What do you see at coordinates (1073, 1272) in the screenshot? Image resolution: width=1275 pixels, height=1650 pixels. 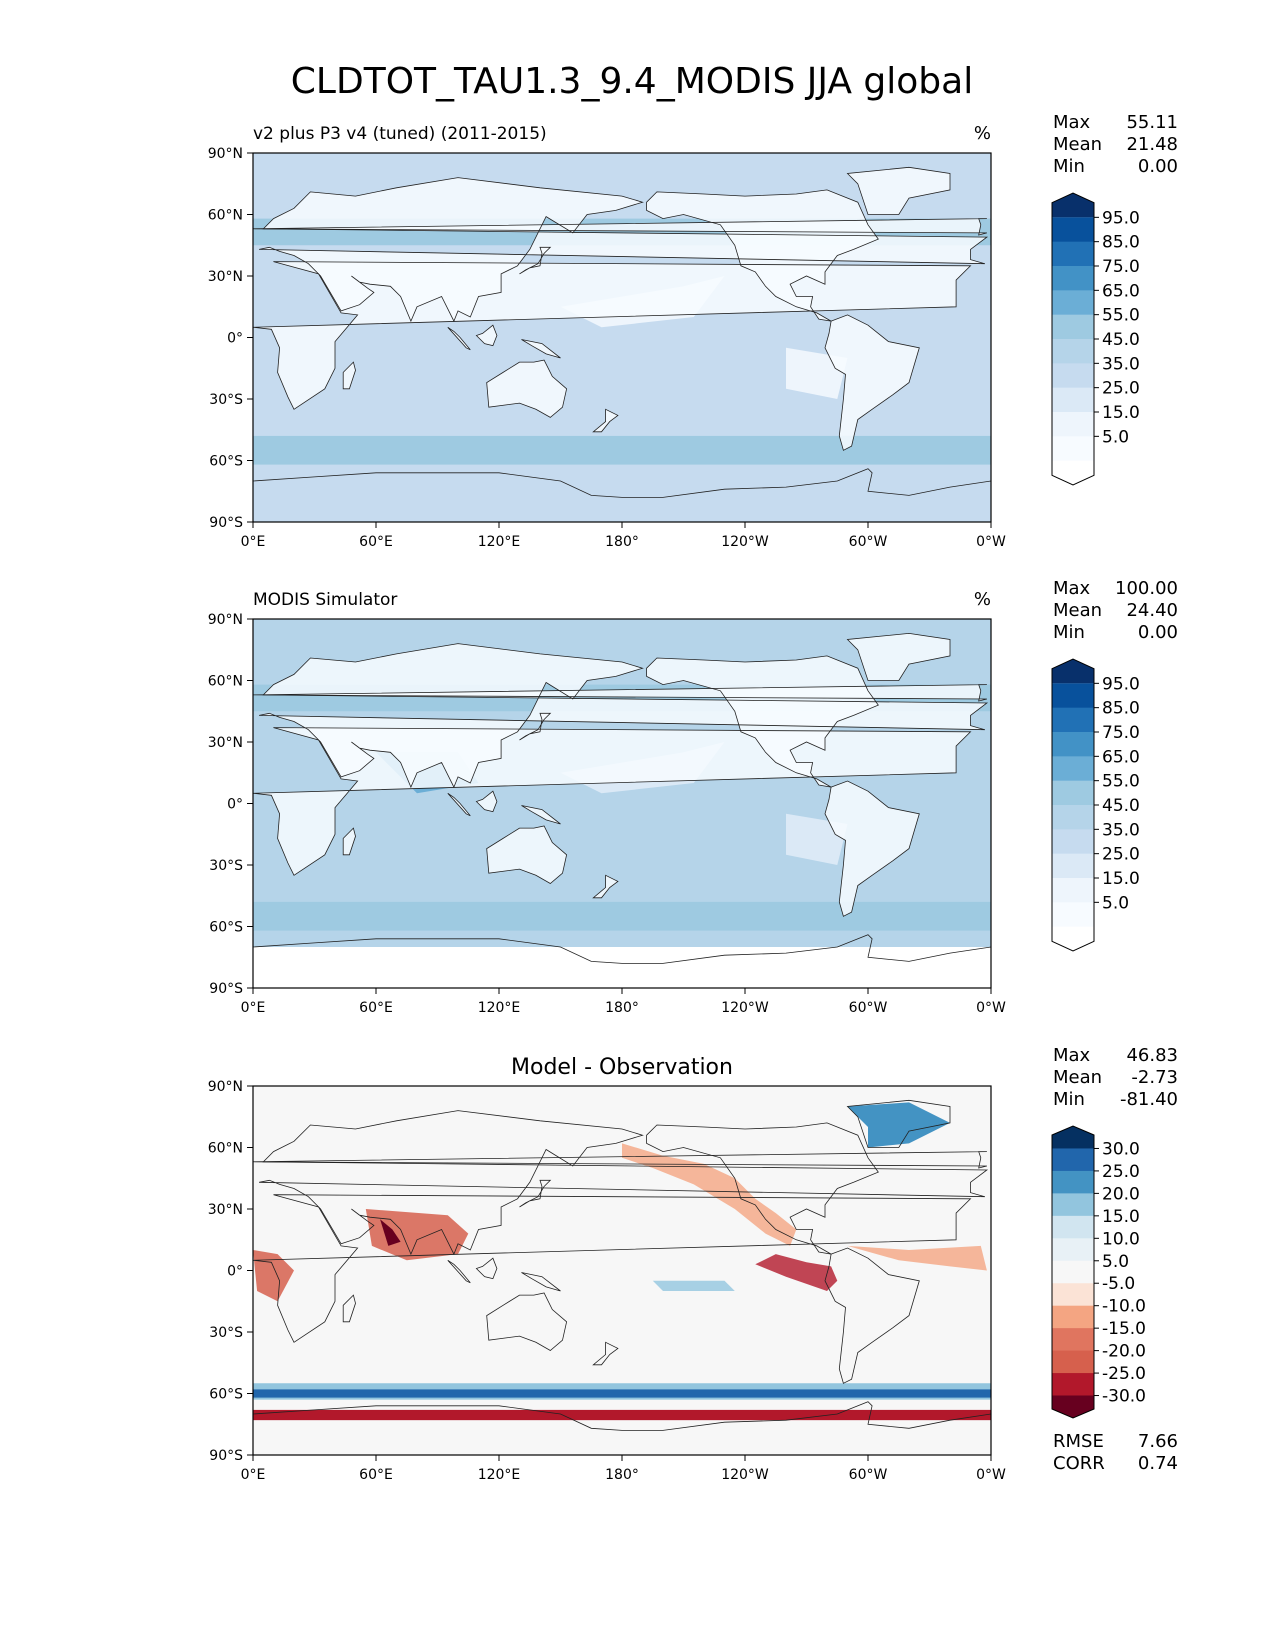 I see `colorbar-outline` at bounding box center [1073, 1272].